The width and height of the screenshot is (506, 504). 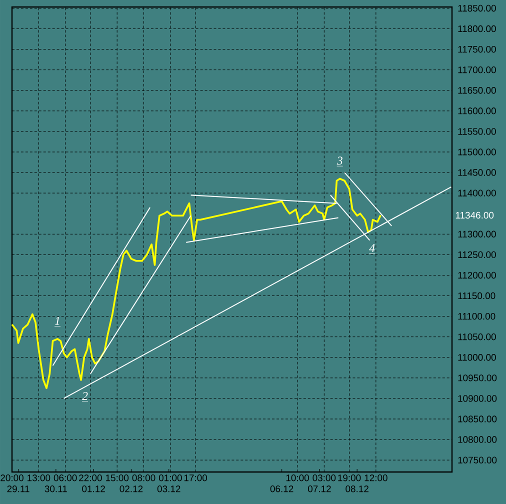 I want to click on y-tick-label: 10900.00, so click(x=477, y=398).